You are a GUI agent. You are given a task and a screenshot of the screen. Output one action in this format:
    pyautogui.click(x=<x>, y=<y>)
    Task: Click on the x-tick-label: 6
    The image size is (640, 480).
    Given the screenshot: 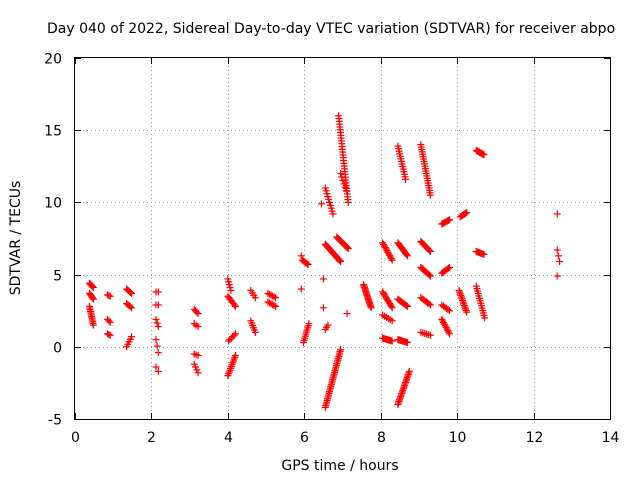 What is the action you would take?
    pyautogui.click(x=304, y=438)
    